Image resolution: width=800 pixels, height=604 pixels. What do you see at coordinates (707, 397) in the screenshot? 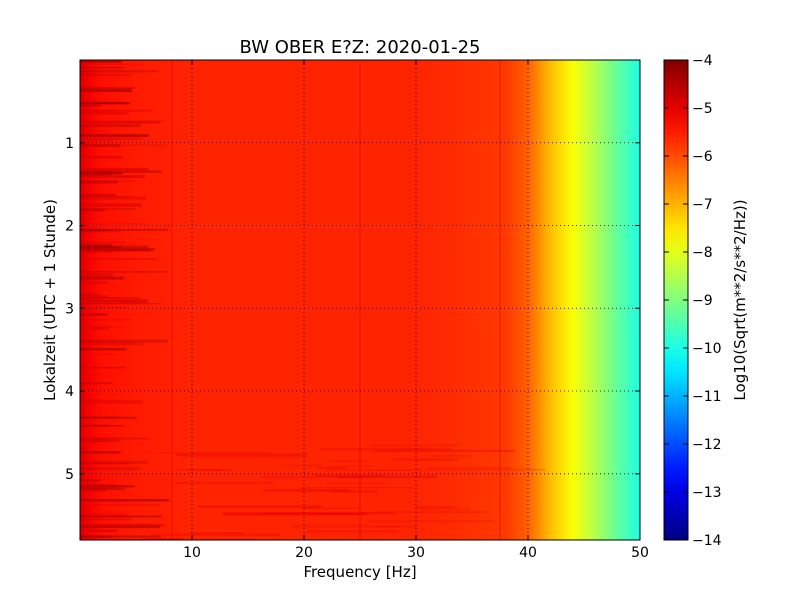
I see `colorbar-tick-label: −11` at bounding box center [707, 397].